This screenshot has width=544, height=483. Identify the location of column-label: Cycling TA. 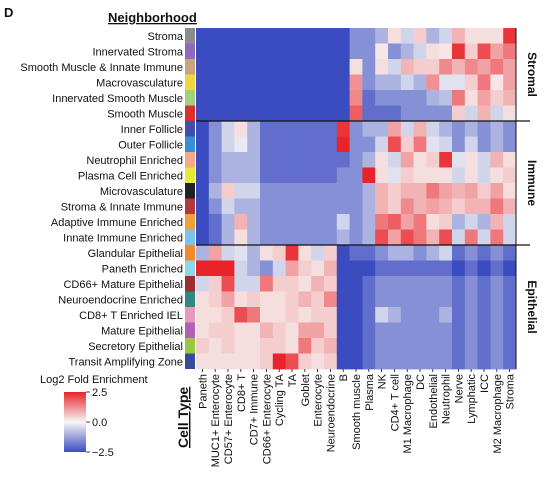
(280, 399).